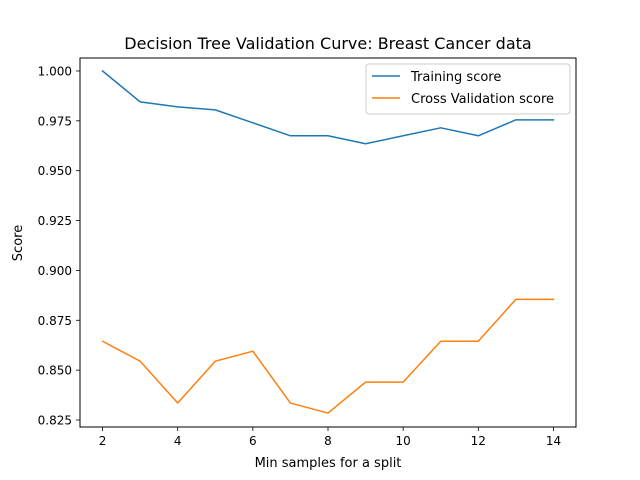 This screenshot has width=640, height=480. Describe the element at coordinates (455, 77) in the screenshot. I see `legend-label-training: Training score` at that location.